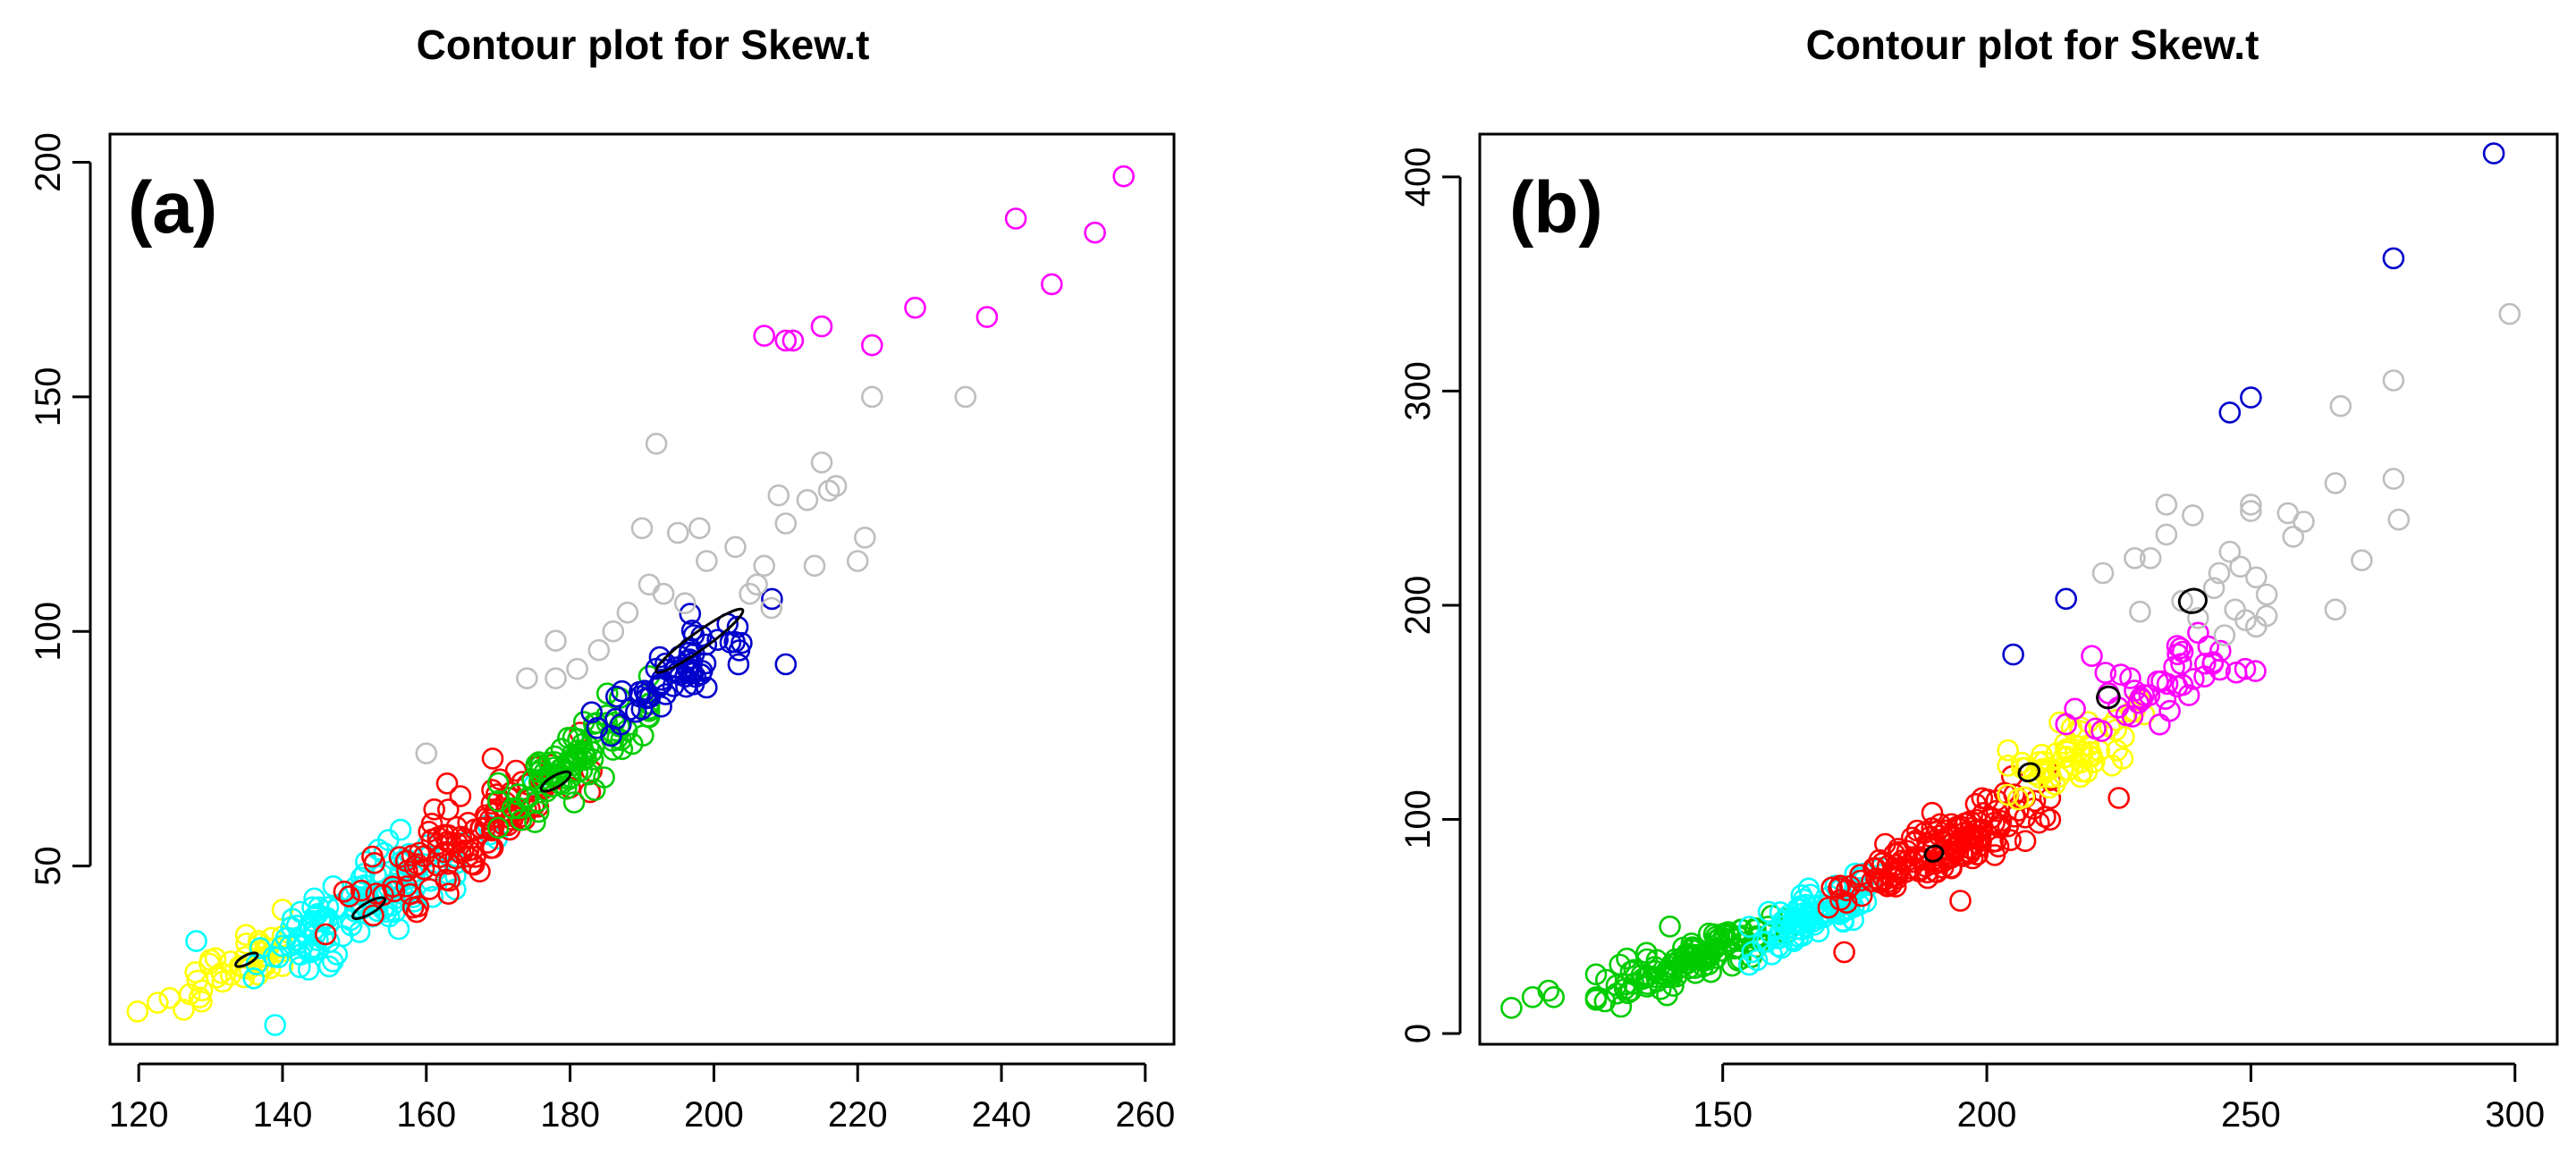  I want to click on red-point, so click(1844, 952).